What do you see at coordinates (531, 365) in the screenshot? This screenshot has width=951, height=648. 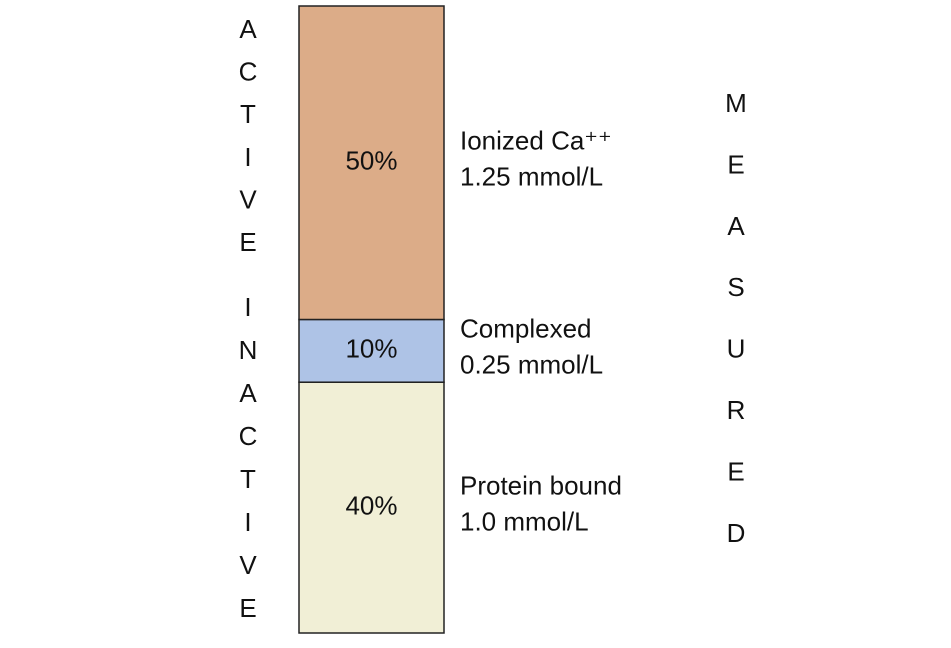 I see `fraction-amount: 0.25 mmol/L` at bounding box center [531, 365].